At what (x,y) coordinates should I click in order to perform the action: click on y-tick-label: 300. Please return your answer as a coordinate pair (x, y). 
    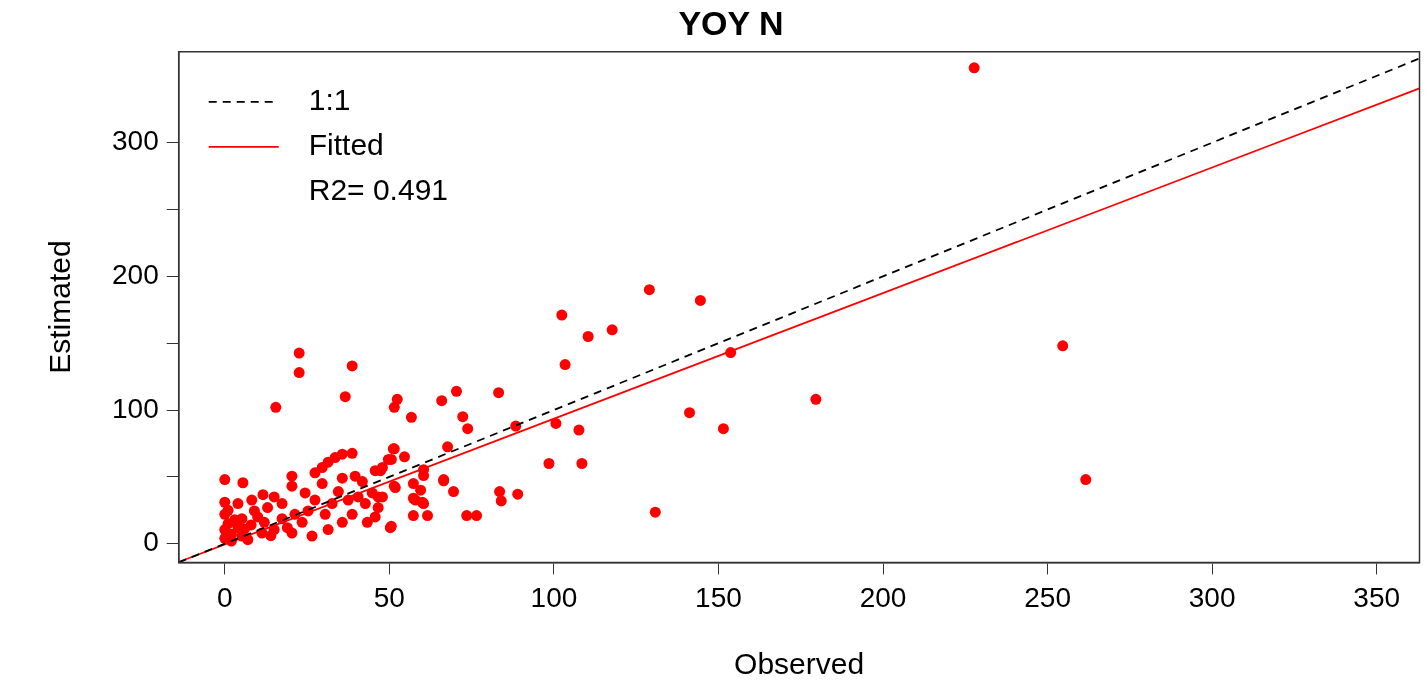
    Looking at the image, I should click on (135, 141).